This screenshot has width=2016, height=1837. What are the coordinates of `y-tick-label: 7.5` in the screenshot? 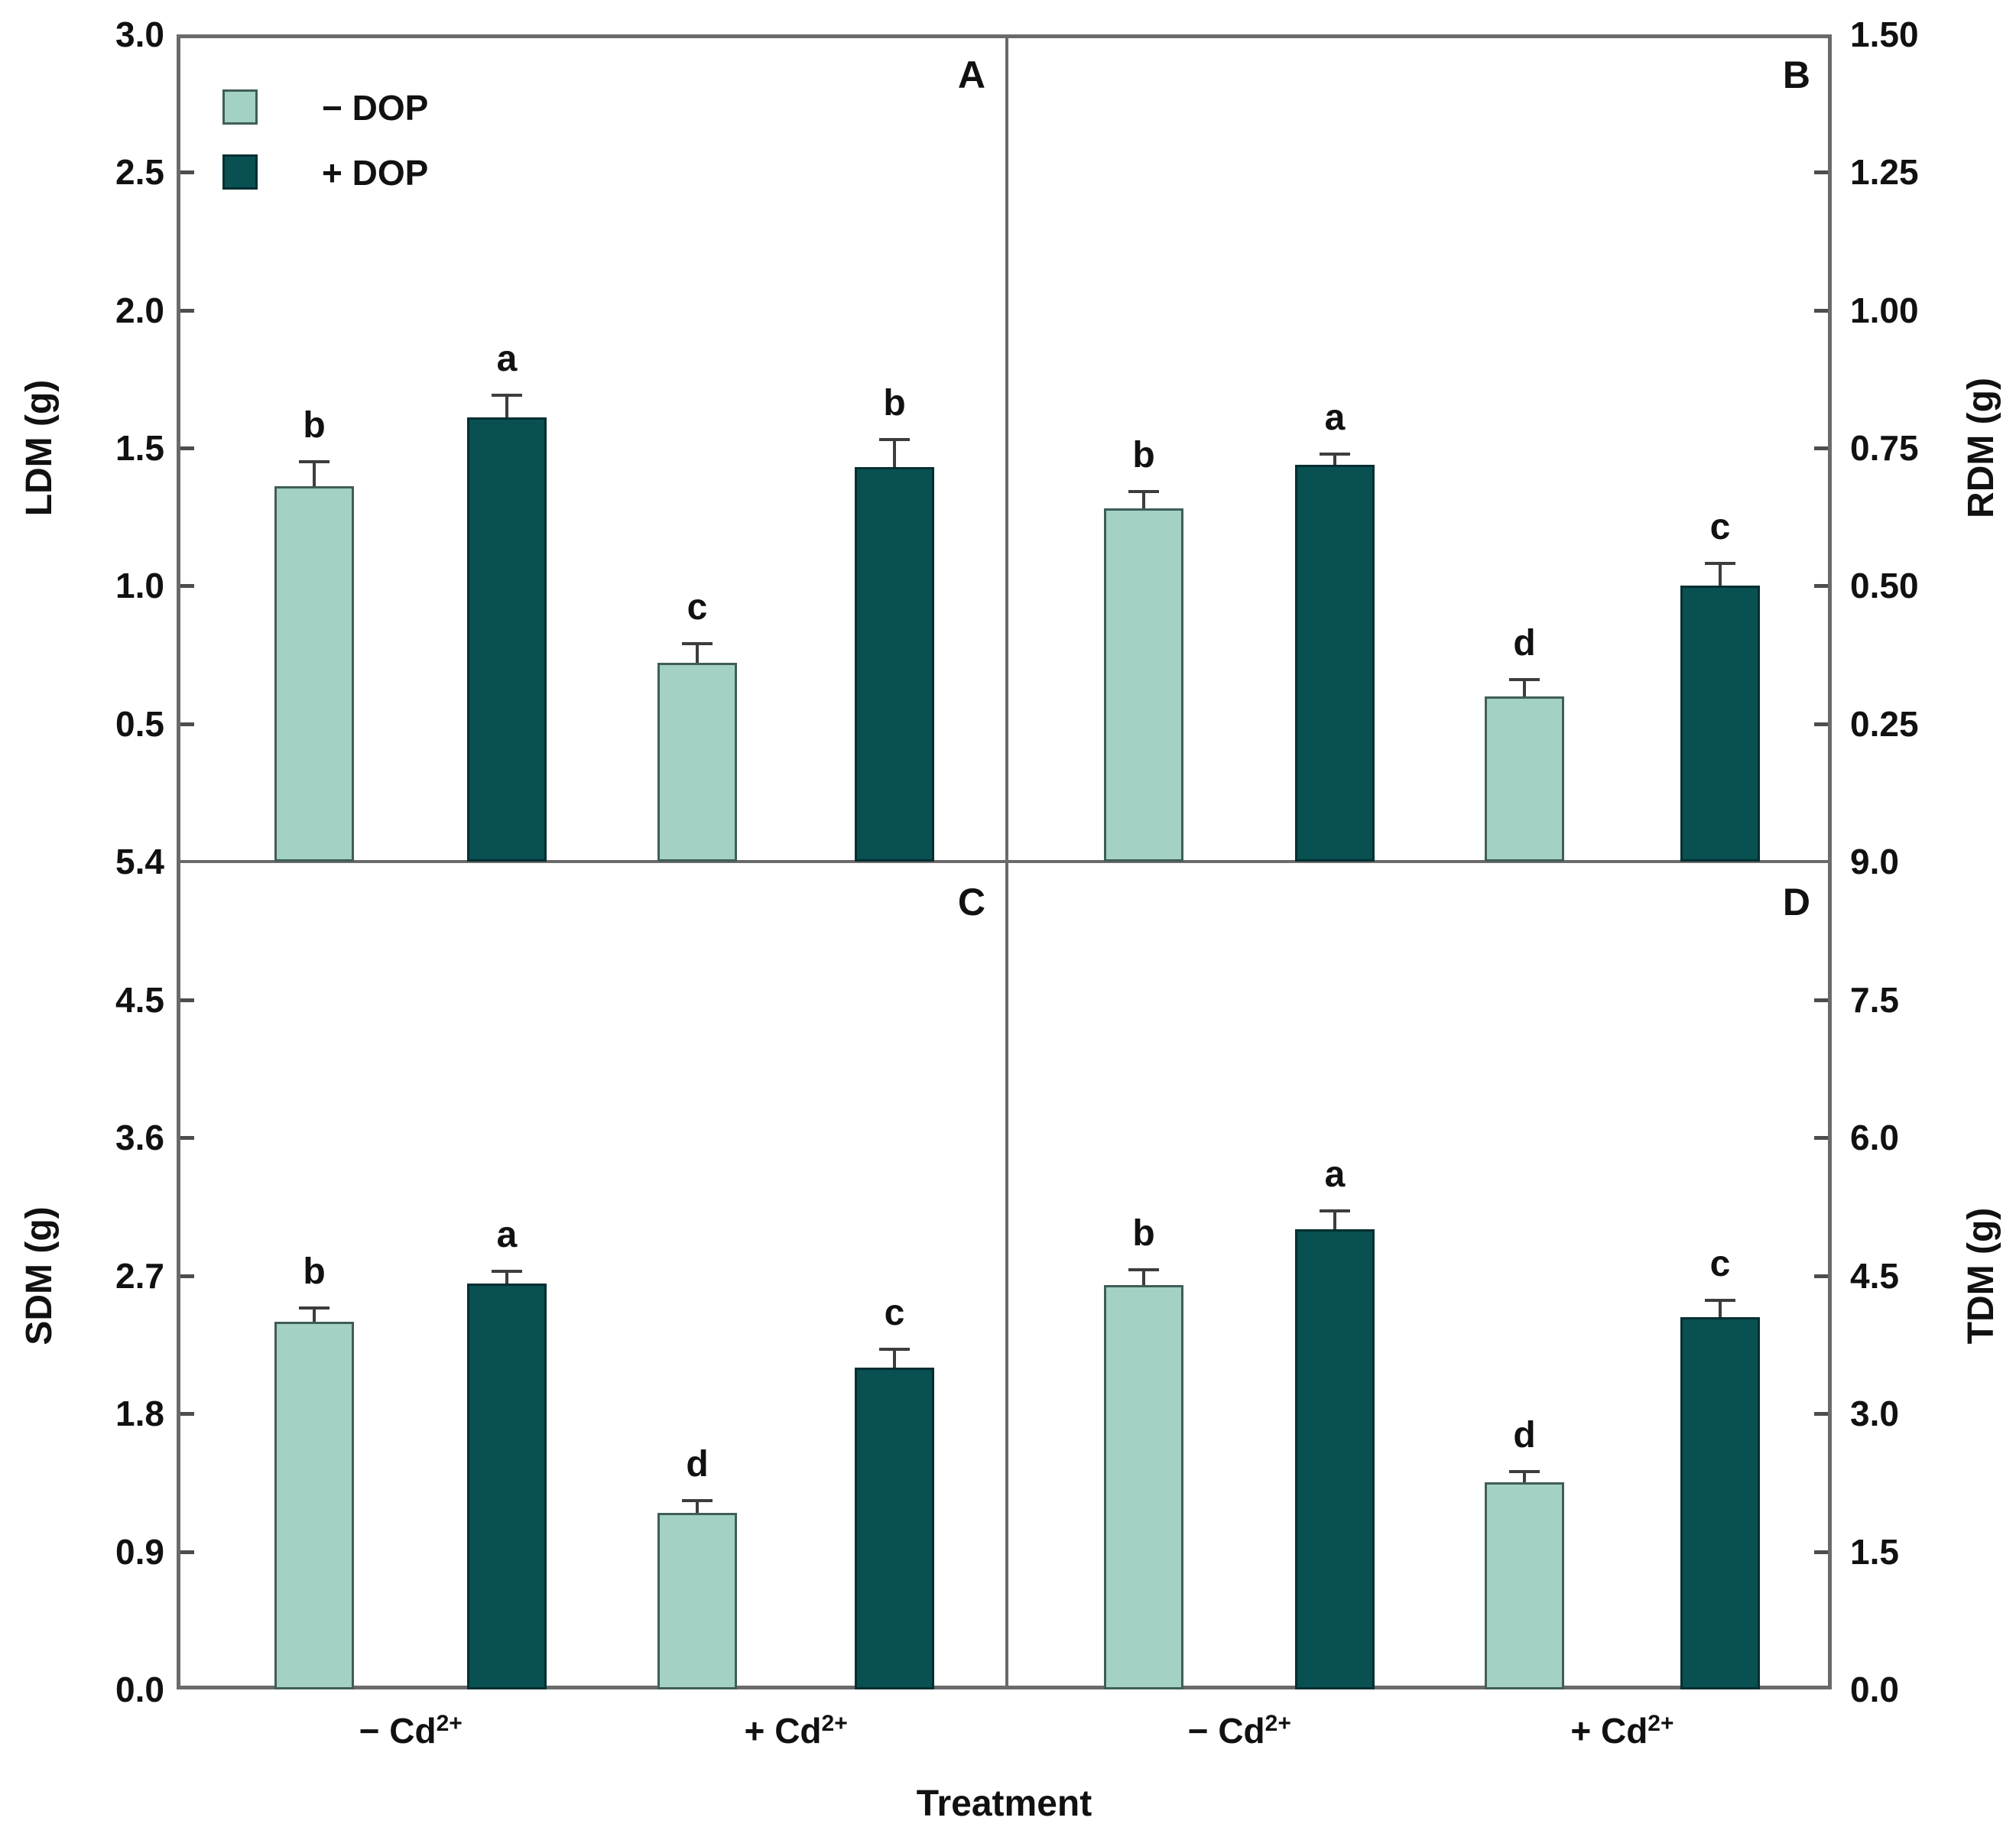 It's located at (1874, 1000).